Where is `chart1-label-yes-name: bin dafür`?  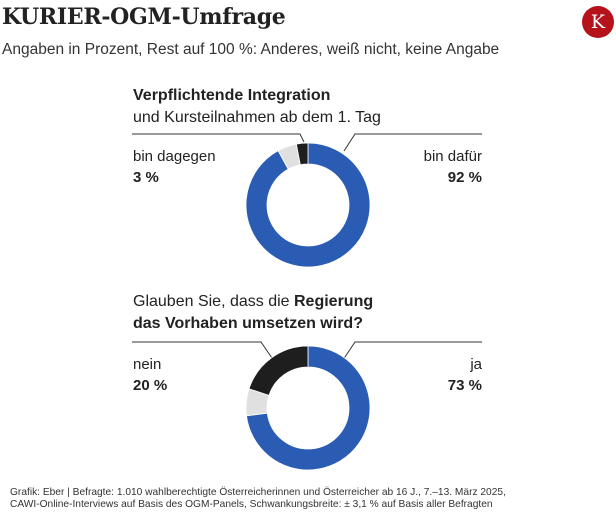 chart1-label-yes-name: bin dafür is located at coordinates (452, 156).